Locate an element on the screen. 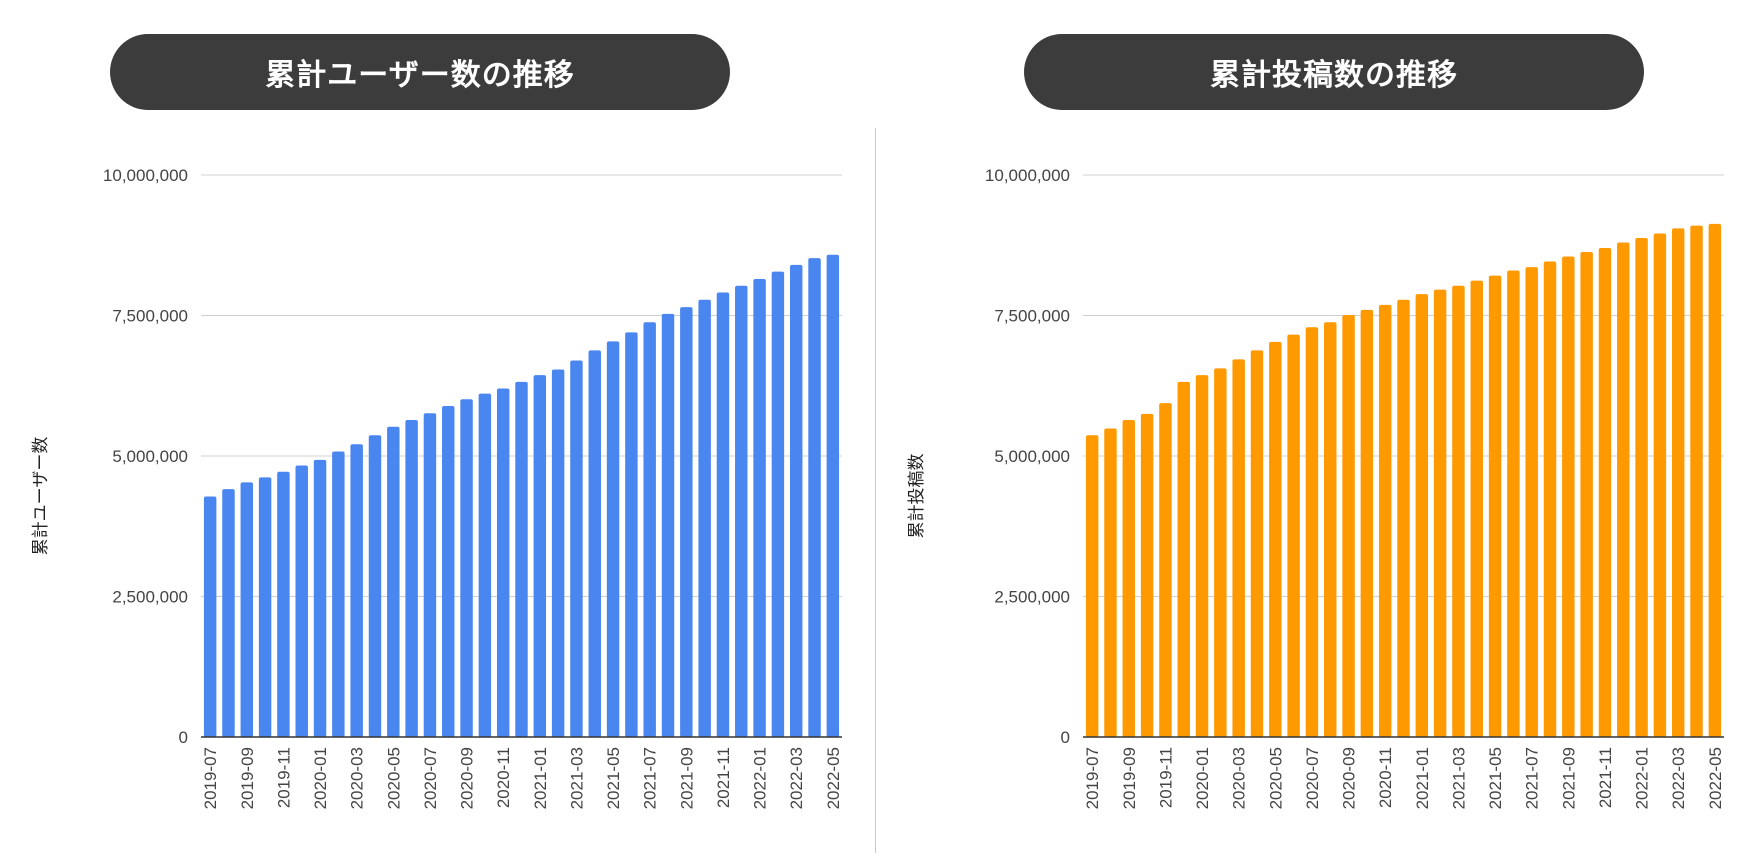 The height and width of the screenshot is (856, 1750). y-axis-label: 累計投稿数 is located at coordinates (917, 496).